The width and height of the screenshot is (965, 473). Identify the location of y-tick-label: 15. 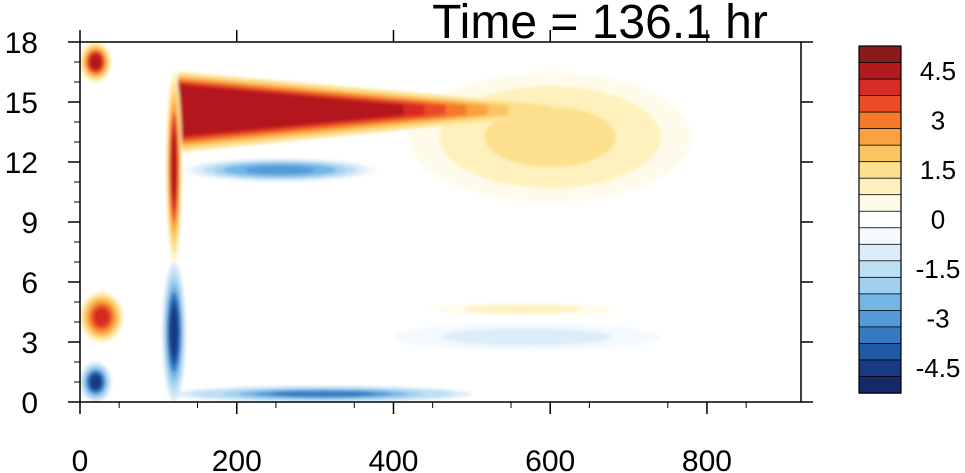
(21, 103).